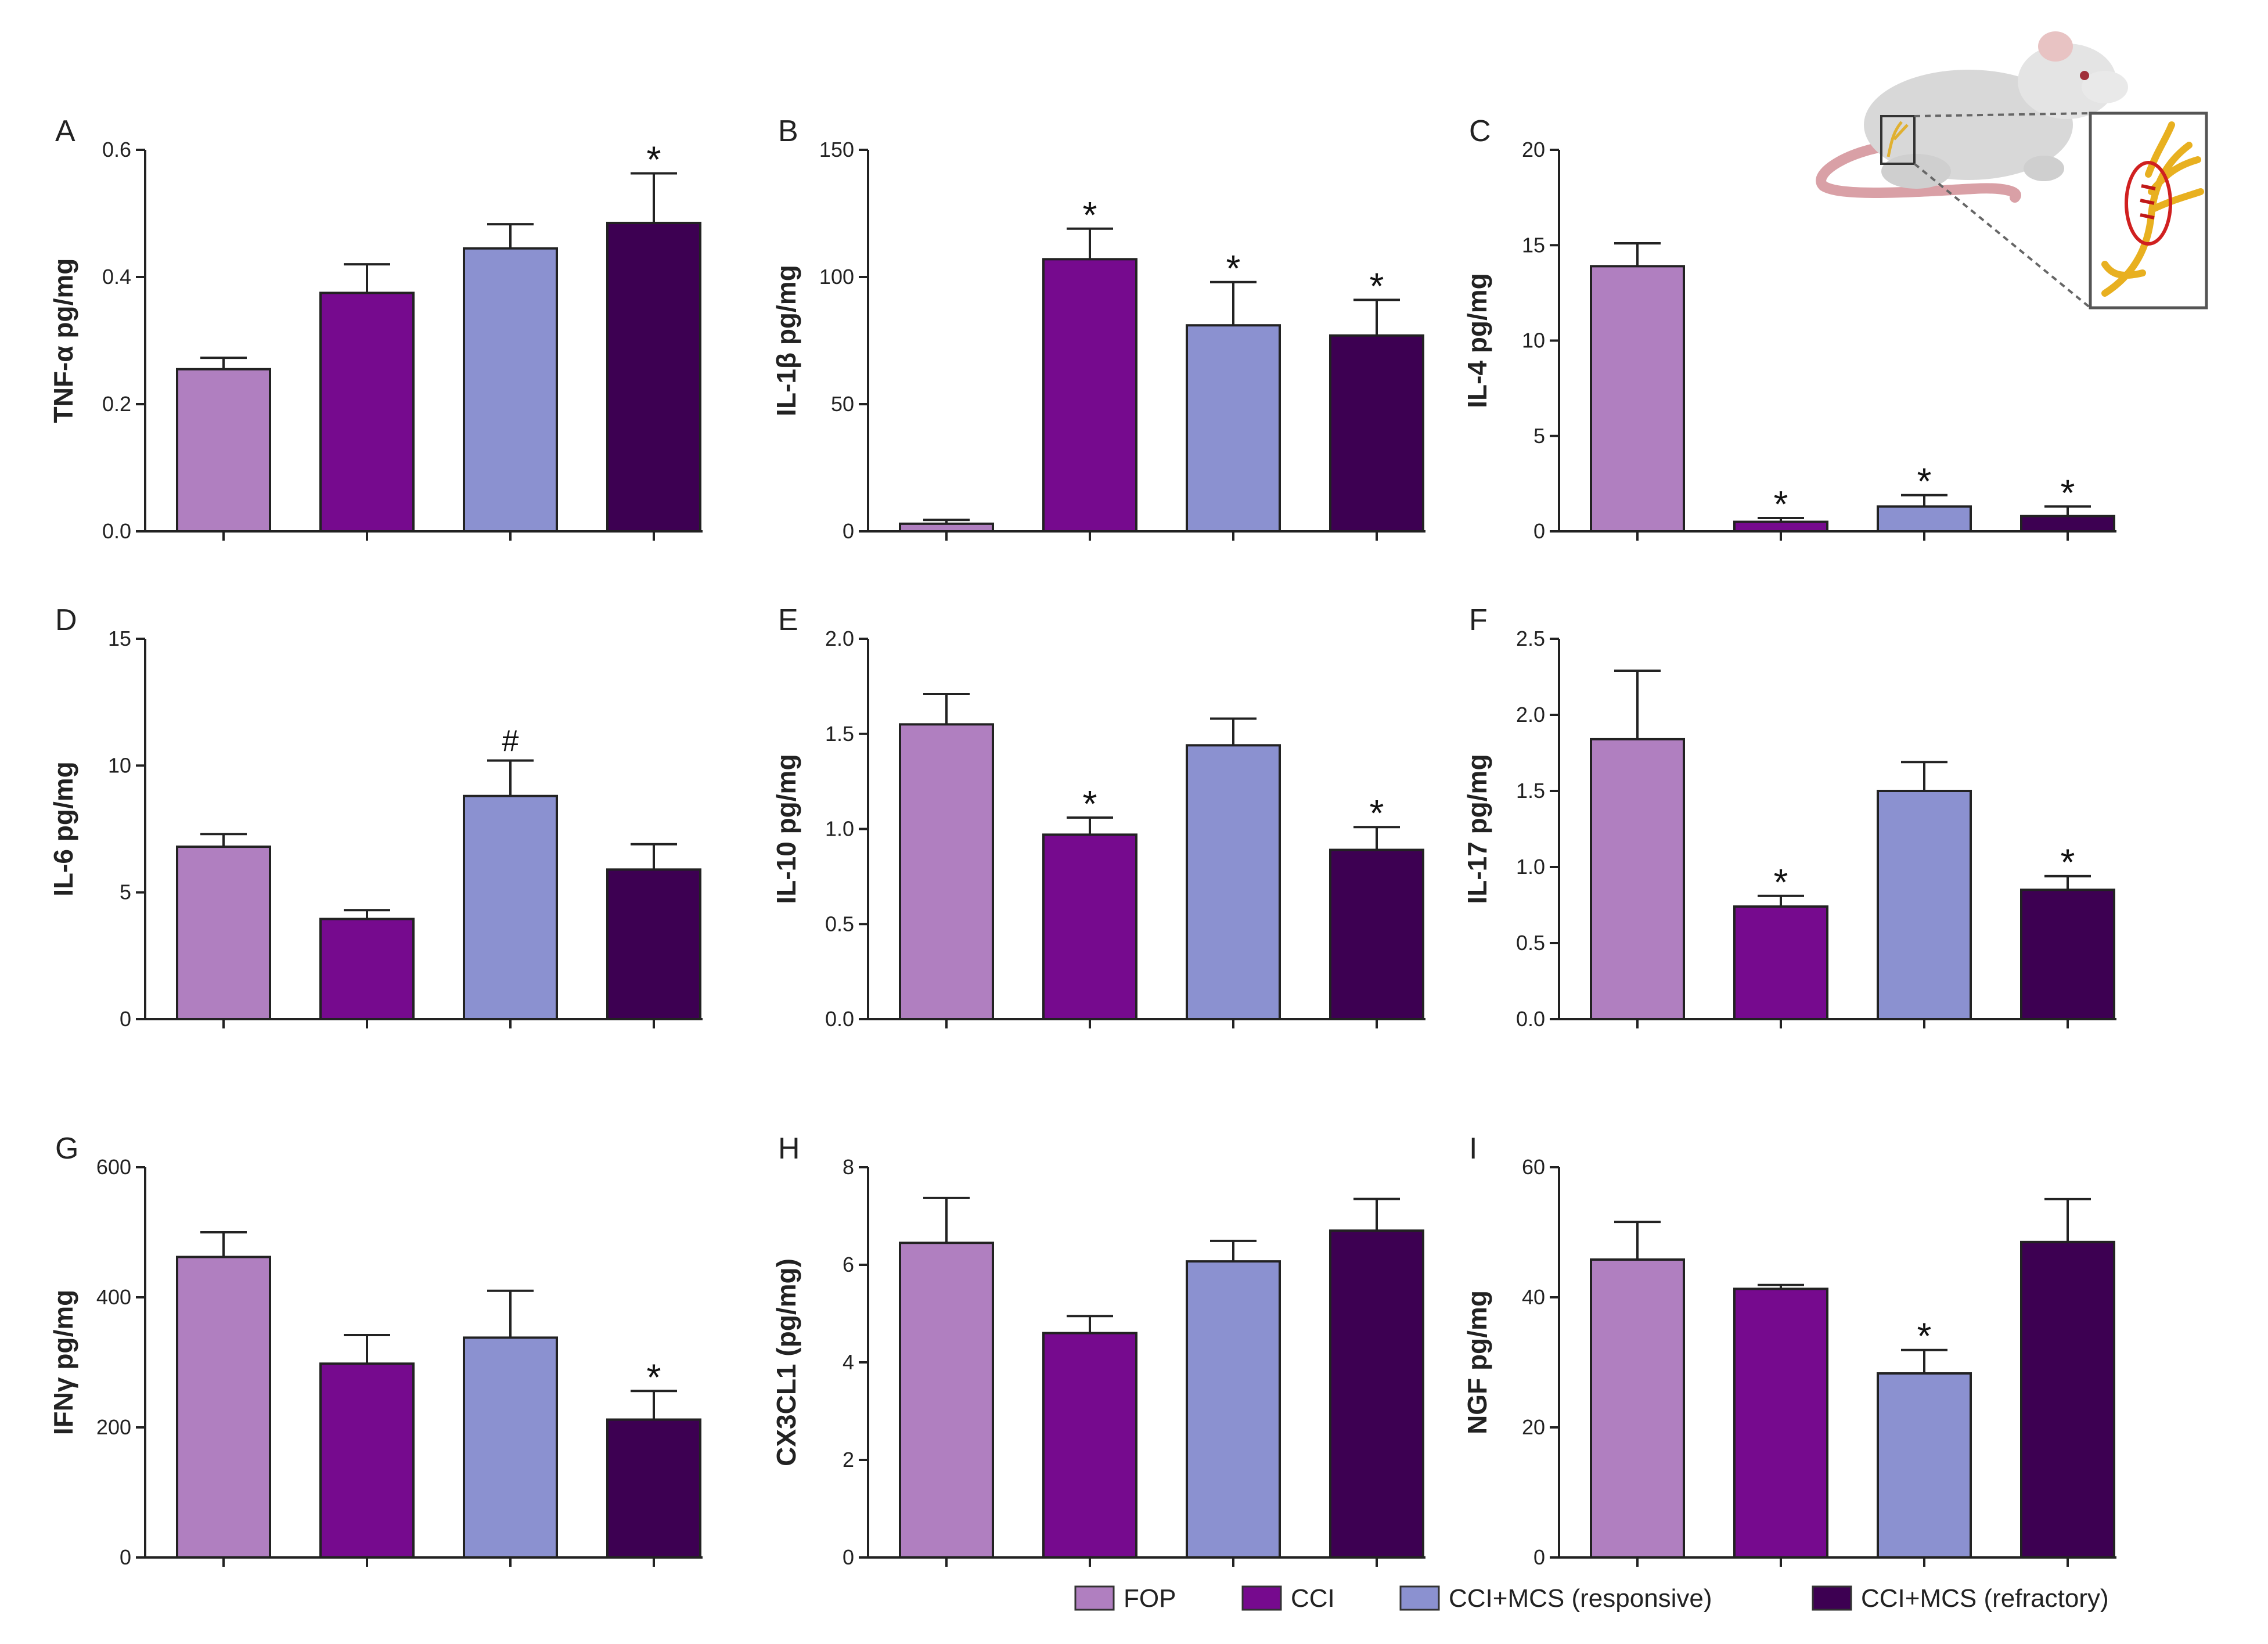  I want to click on y-axis-label-h: CX3CL1 (pg/mg), so click(786, 1362).